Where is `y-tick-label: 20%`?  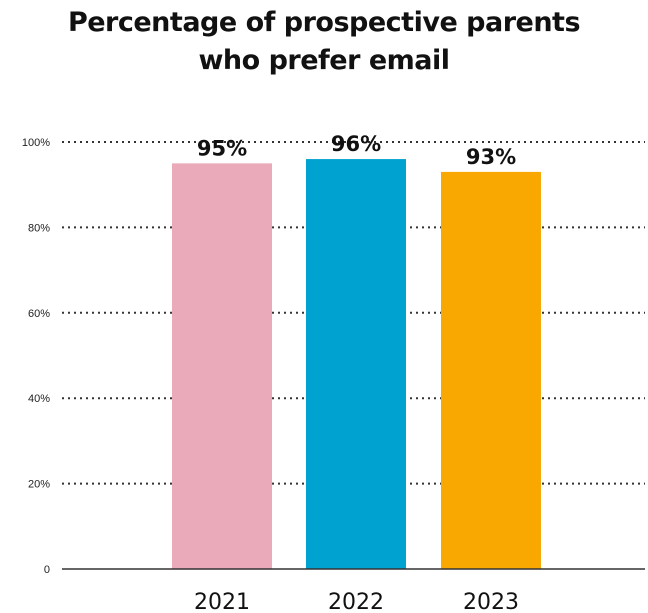 y-tick-label: 20% is located at coordinates (39, 485).